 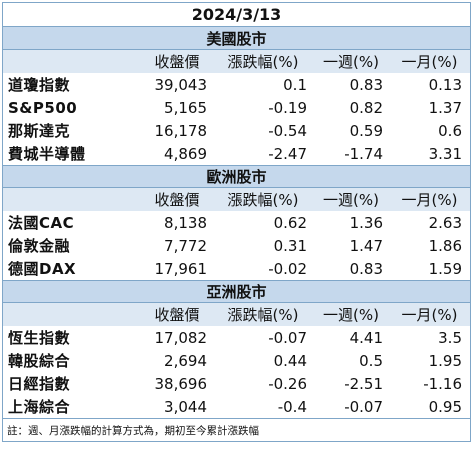 What do you see at coordinates (287, 268) in the screenshot?
I see `change-value: -0.02` at bounding box center [287, 268].